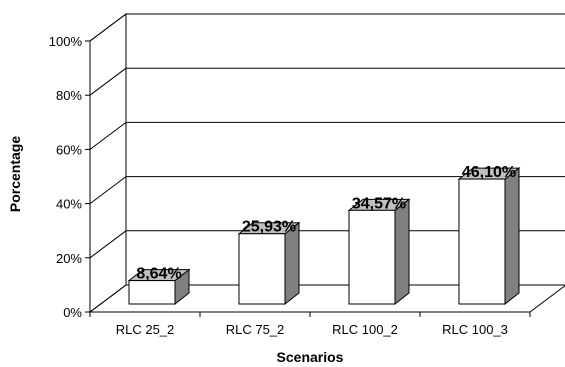 Image resolution: width=565 pixels, height=367 pixels. I want to click on floor, so click(326, 298).